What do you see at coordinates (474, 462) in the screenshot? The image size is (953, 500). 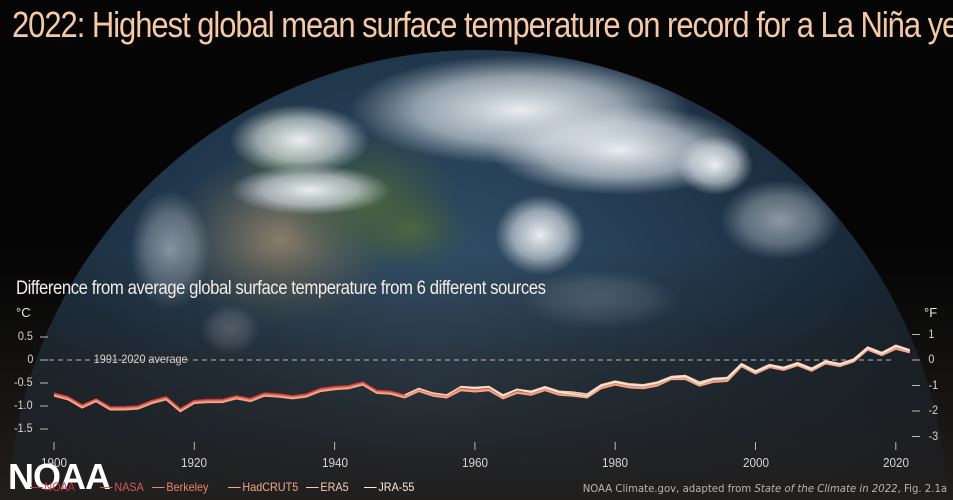 I see `x-tick-label: 1960` at bounding box center [474, 462].